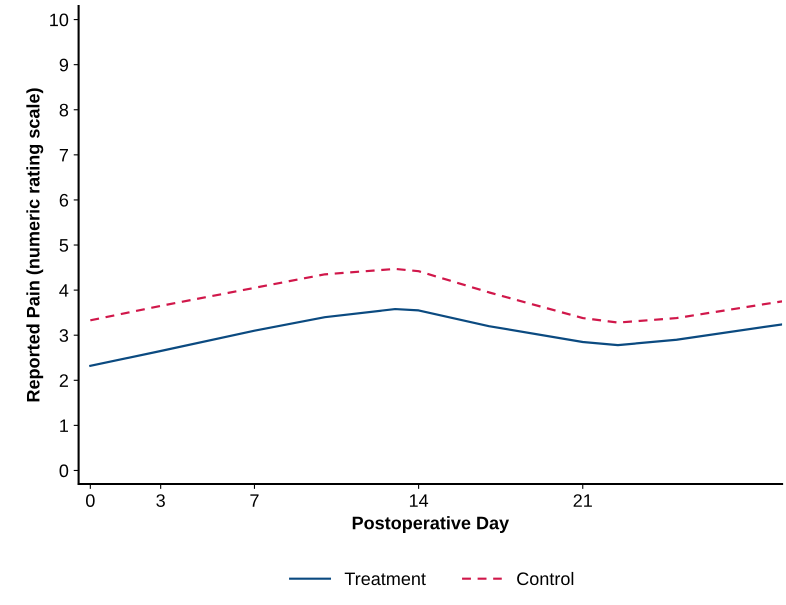  Describe the element at coordinates (431, 524) in the screenshot. I see `x-axis-title: Postoperative Day` at that location.